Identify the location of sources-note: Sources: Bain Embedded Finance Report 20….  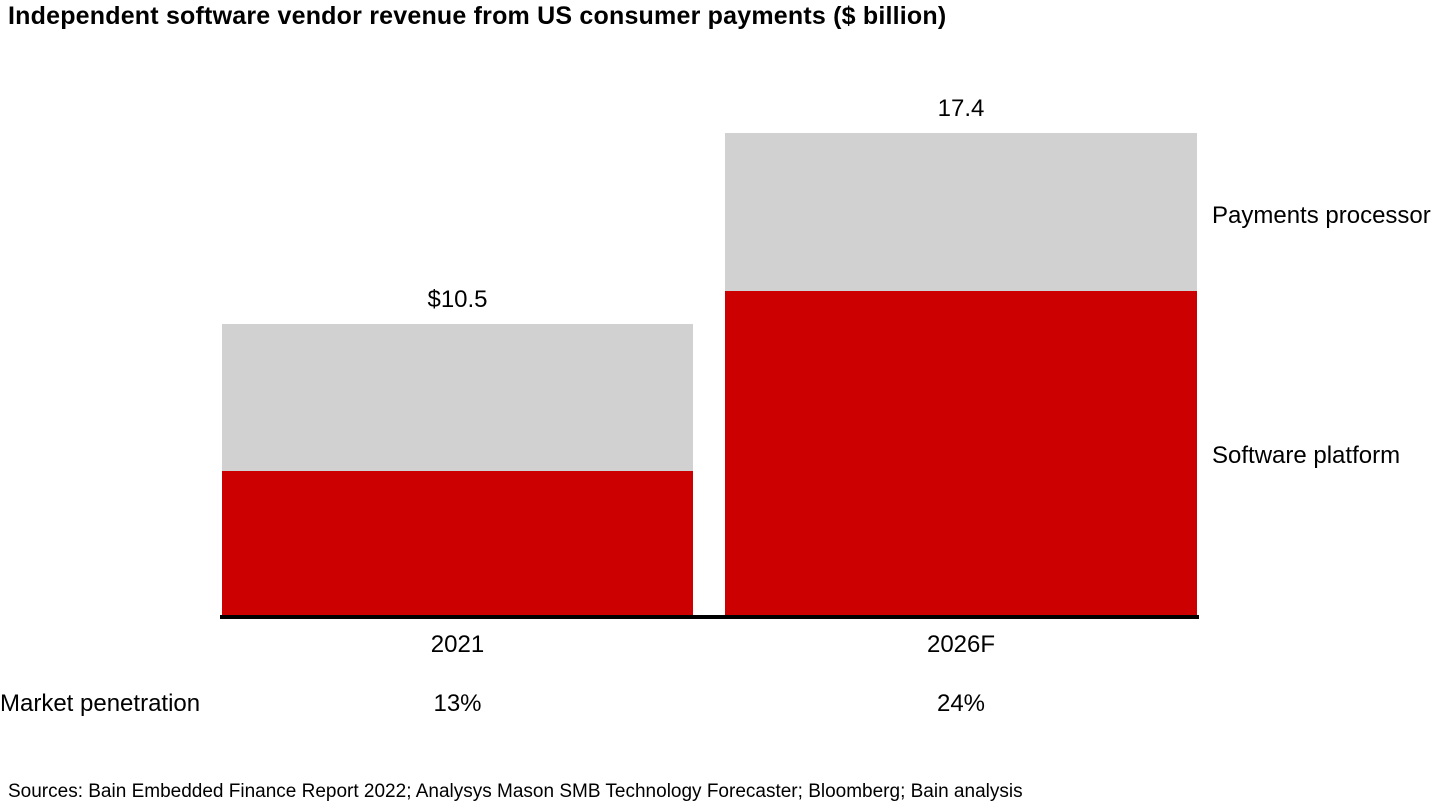
(515, 791).